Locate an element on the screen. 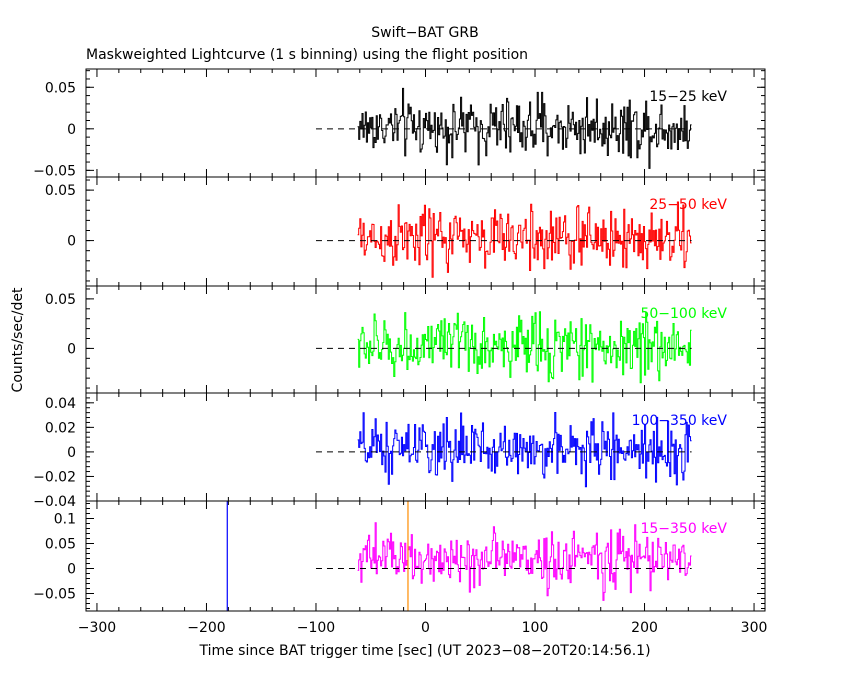  series-label: 25−50 keV is located at coordinates (688, 205).